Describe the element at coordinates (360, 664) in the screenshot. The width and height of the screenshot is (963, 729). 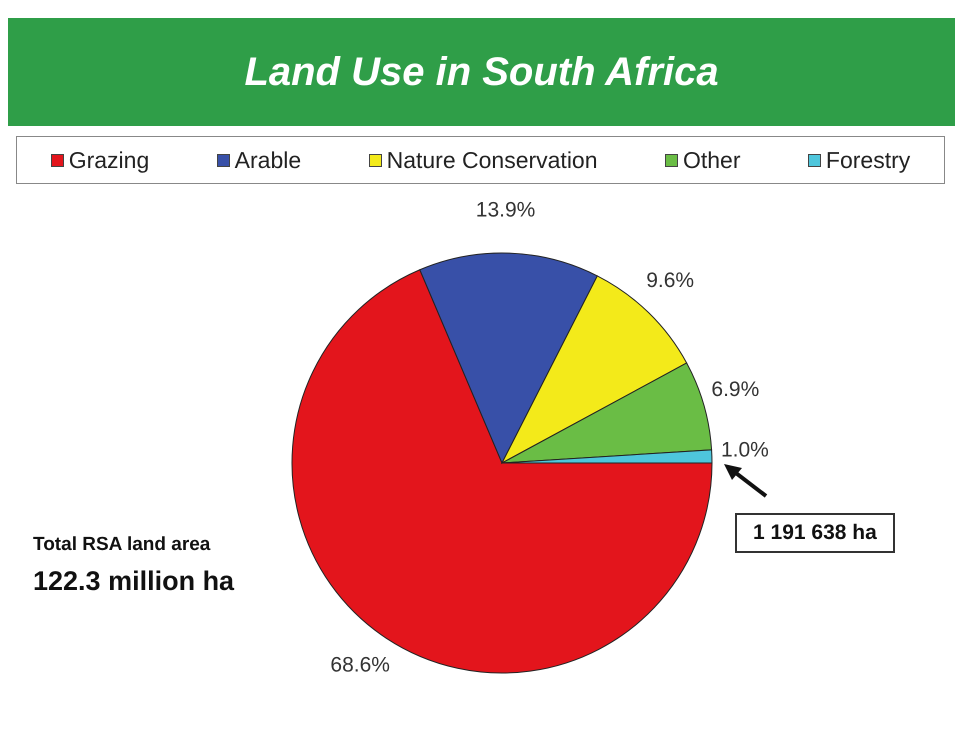
I see `data-label: 68.6%` at that location.